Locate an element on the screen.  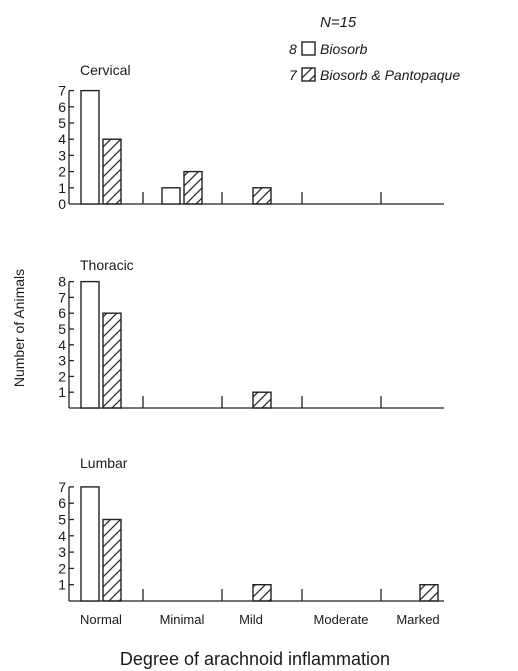
y-tick-label-lumbar-4: 4 is located at coordinates (62, 536).